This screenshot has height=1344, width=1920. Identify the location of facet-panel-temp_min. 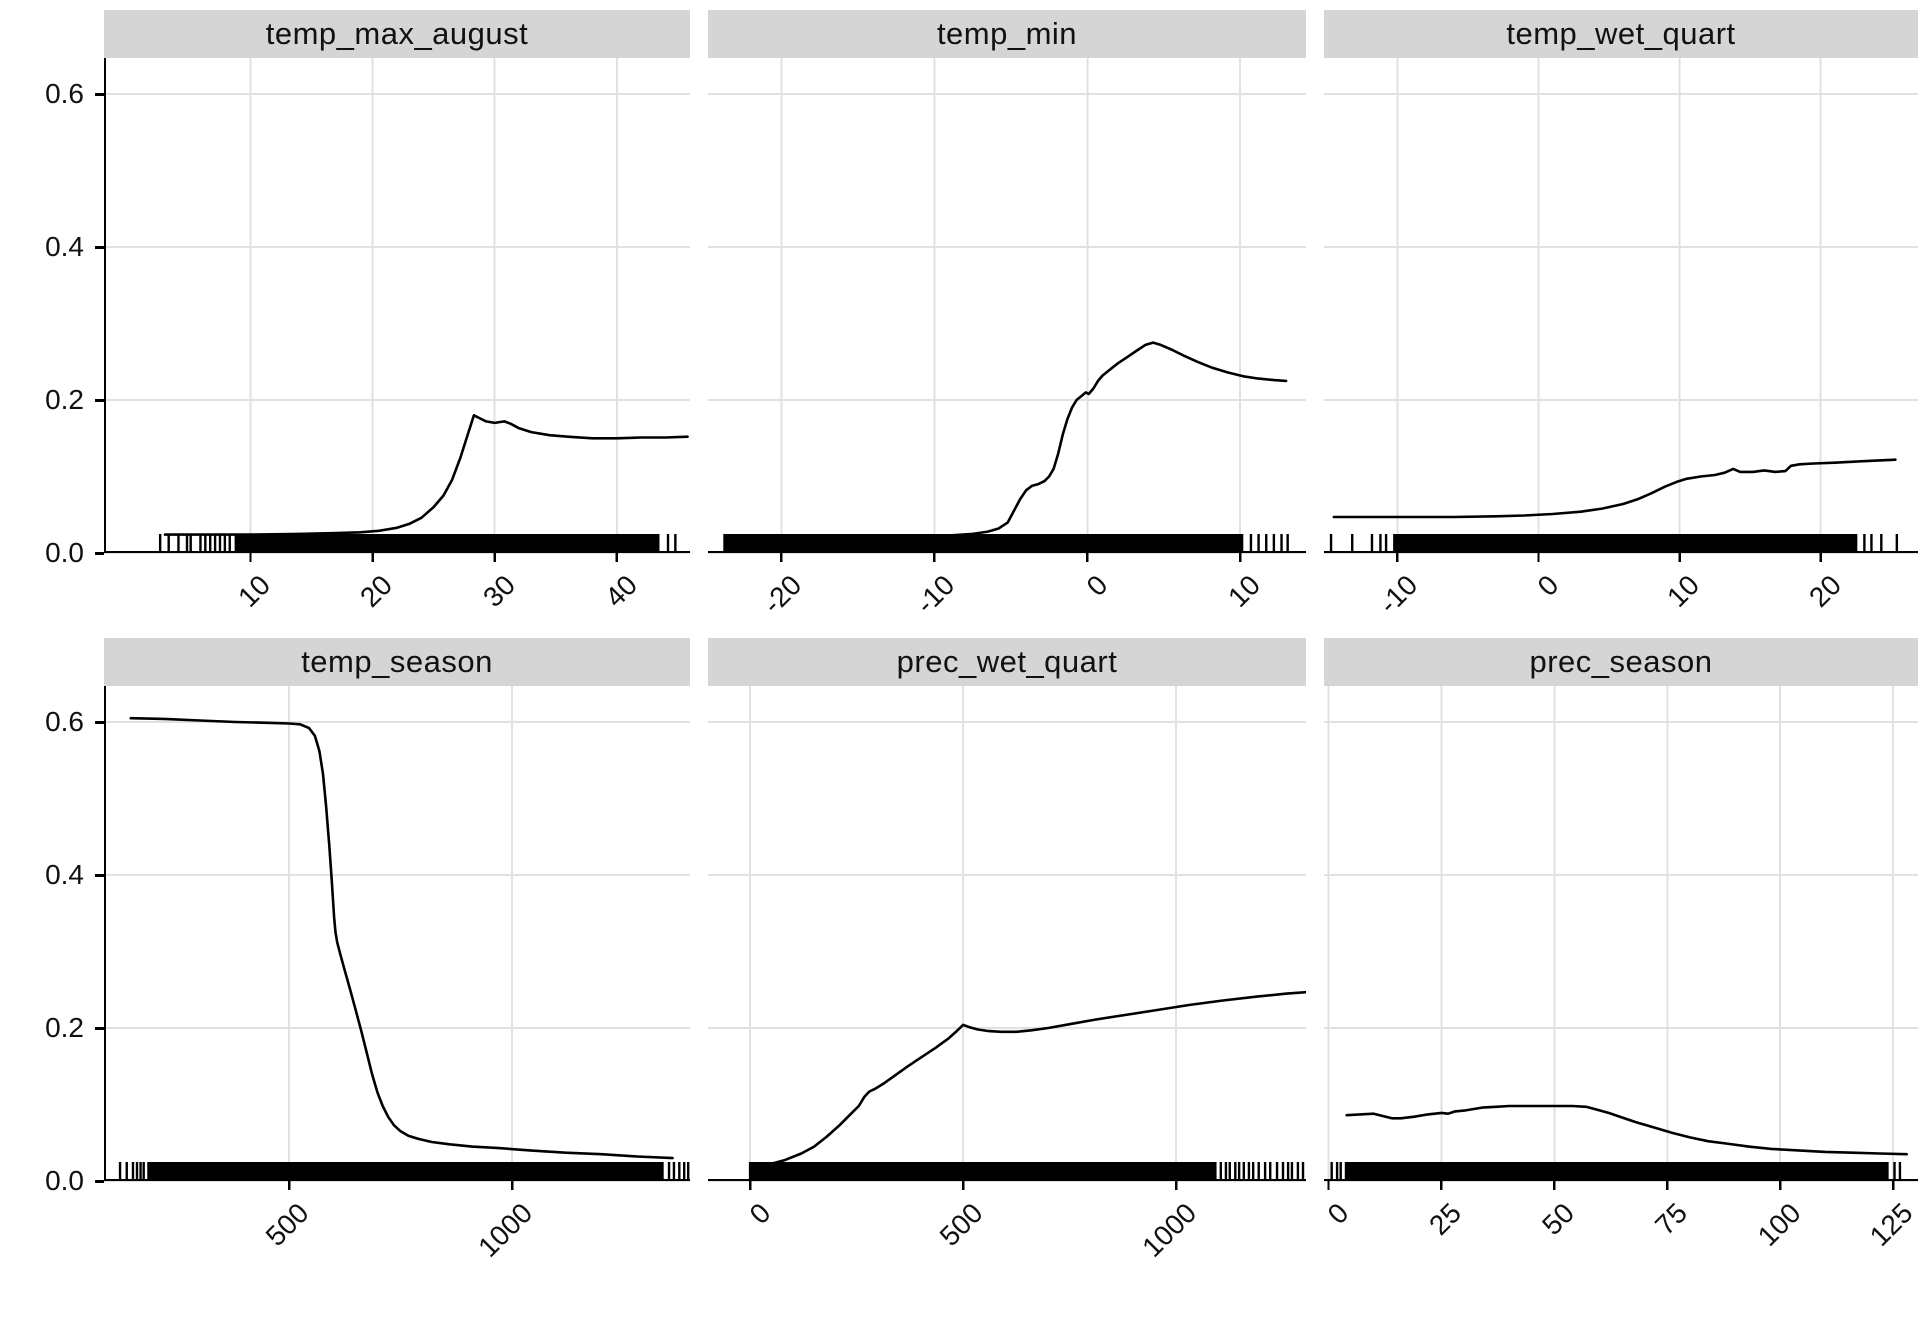
(1007, 310).